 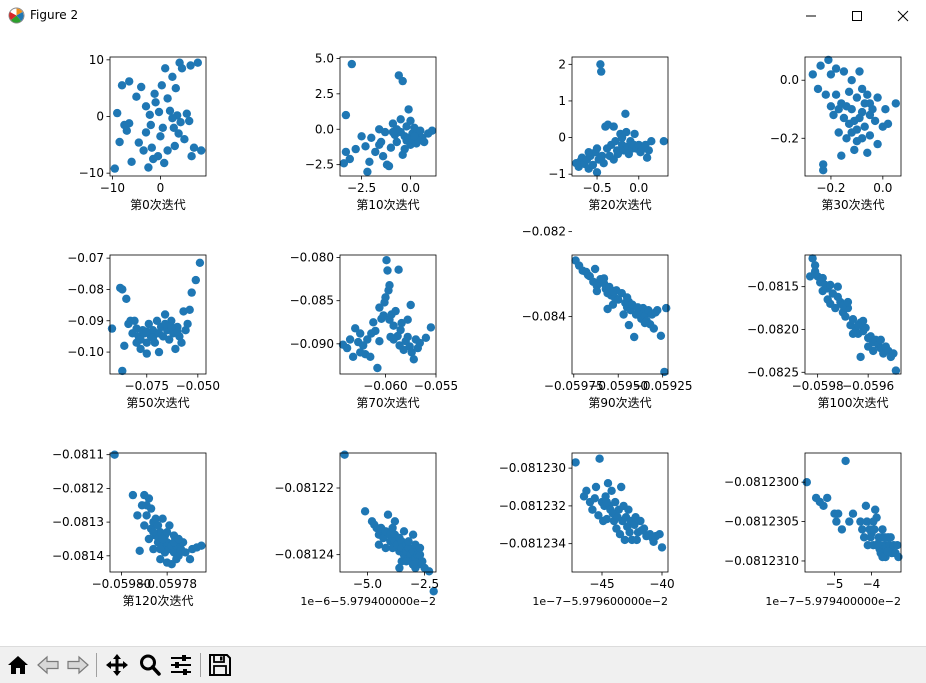 What do you see at coordinates (220, 665) in the screenshot?
I see `save-button` at bounding box center [220, 665].